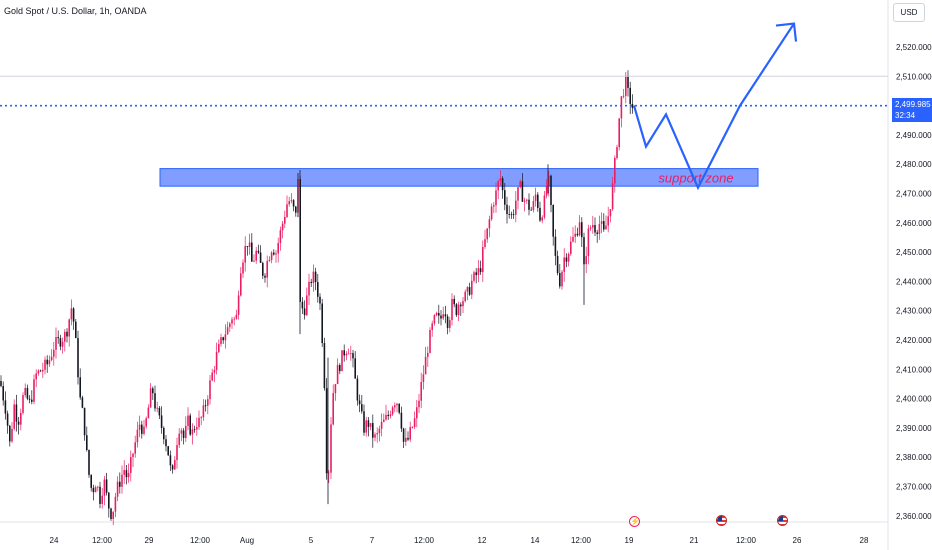  I want to click on price-tick-label: 2,400.000, so click(914, 399).